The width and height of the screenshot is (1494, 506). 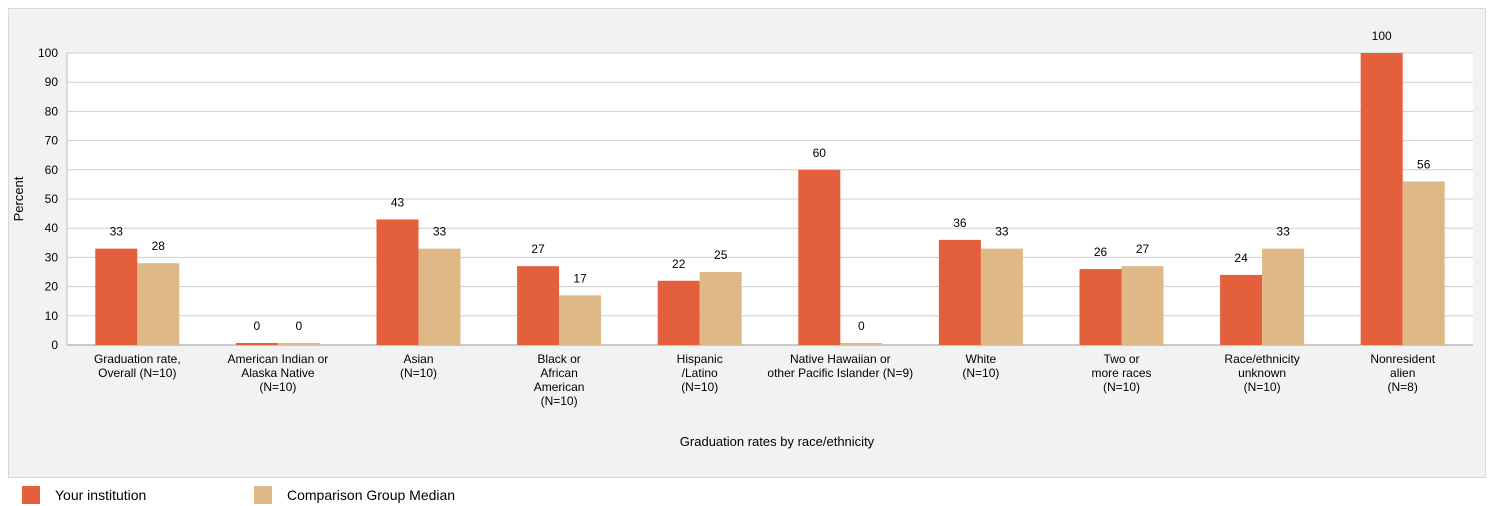 I want to click on legend-label-comparison-group: Comparison Group Median, so click(x=371, y=495).